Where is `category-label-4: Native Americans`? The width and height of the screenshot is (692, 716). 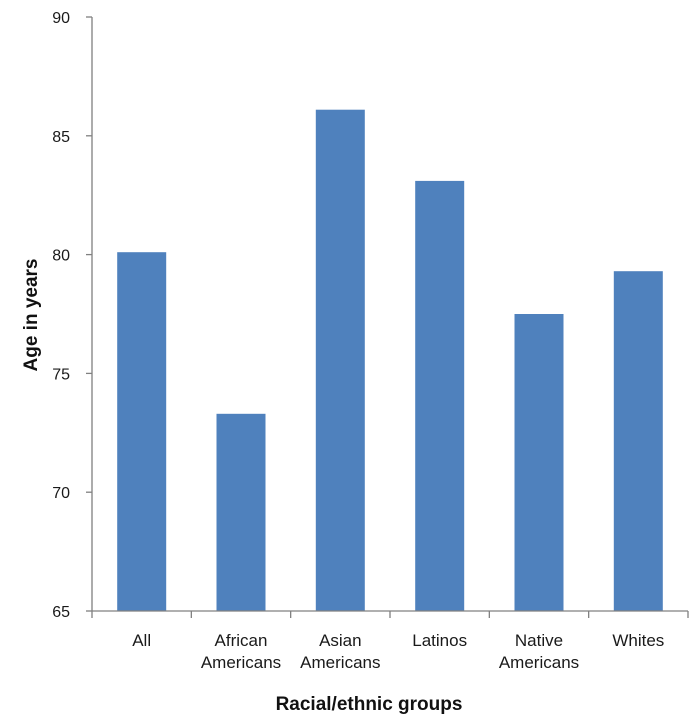
category-label-4: Native Americans is located at coordinates (539, 651).